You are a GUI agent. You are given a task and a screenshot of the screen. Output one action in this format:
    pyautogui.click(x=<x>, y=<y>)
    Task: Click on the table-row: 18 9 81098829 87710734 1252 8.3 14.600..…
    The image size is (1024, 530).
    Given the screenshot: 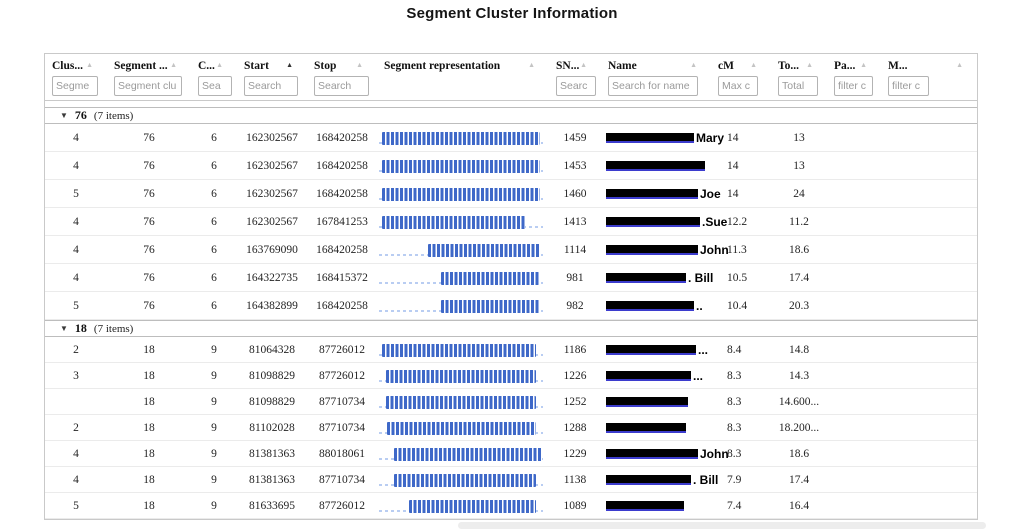 What is the action you would take?
    pyautogui.click(x=511, y=402)
    